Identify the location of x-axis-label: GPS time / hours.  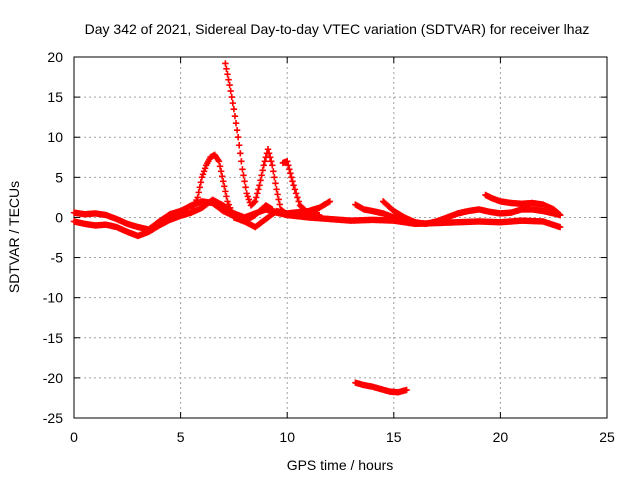
(340, 465).